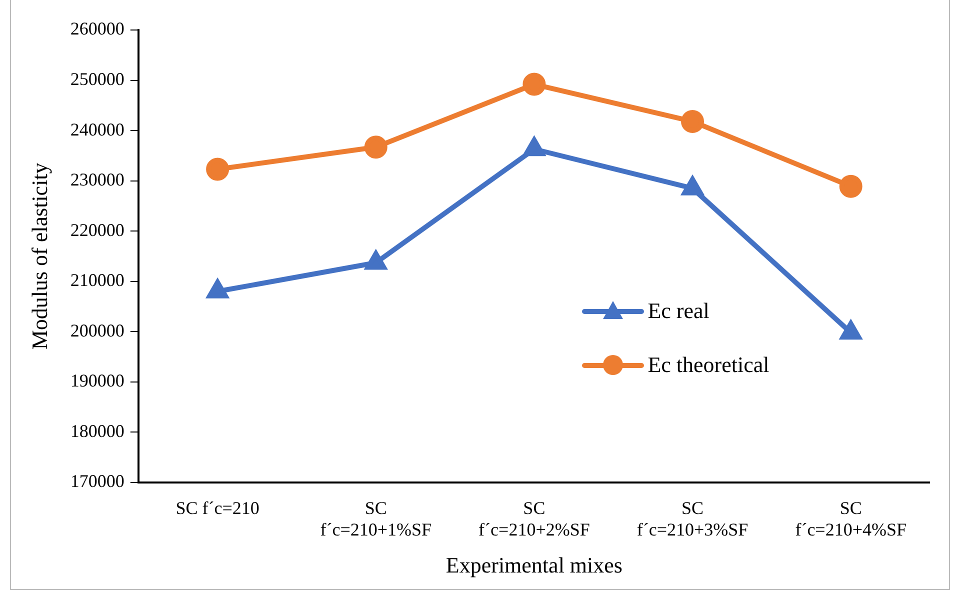 Image resolution: width=966 pixels, height=594 pixels. What do you see at coordinates (97, 430) in the screenshot?
I see `y-tick-label: 180000` at bounding box center [97, 430].